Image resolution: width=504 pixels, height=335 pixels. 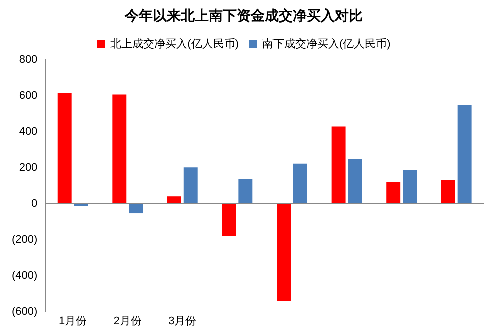 I want to click on y-tick-label: 800, so click(x=28, y=60).